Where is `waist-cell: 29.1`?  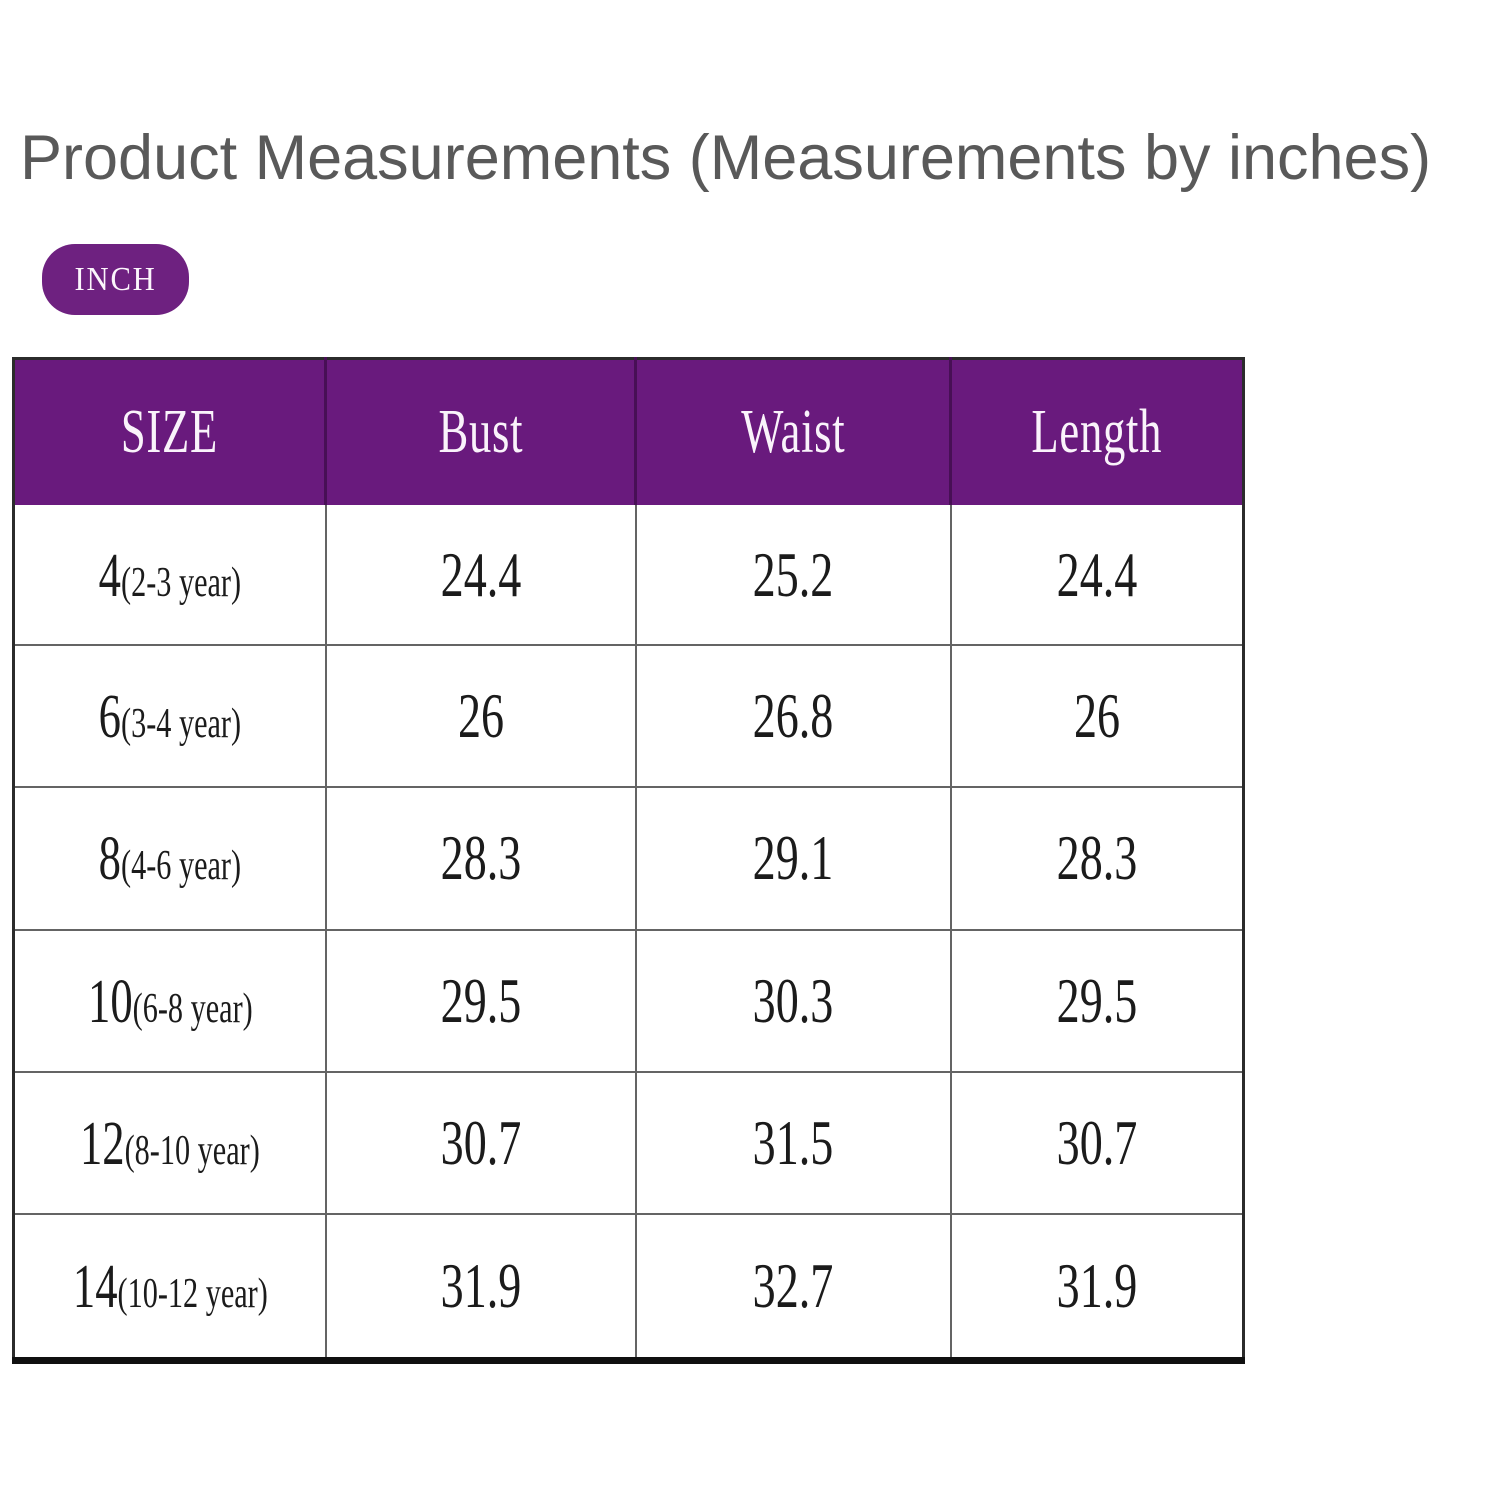
waist-cell: 29.1 is located at coordinates (793, 858).